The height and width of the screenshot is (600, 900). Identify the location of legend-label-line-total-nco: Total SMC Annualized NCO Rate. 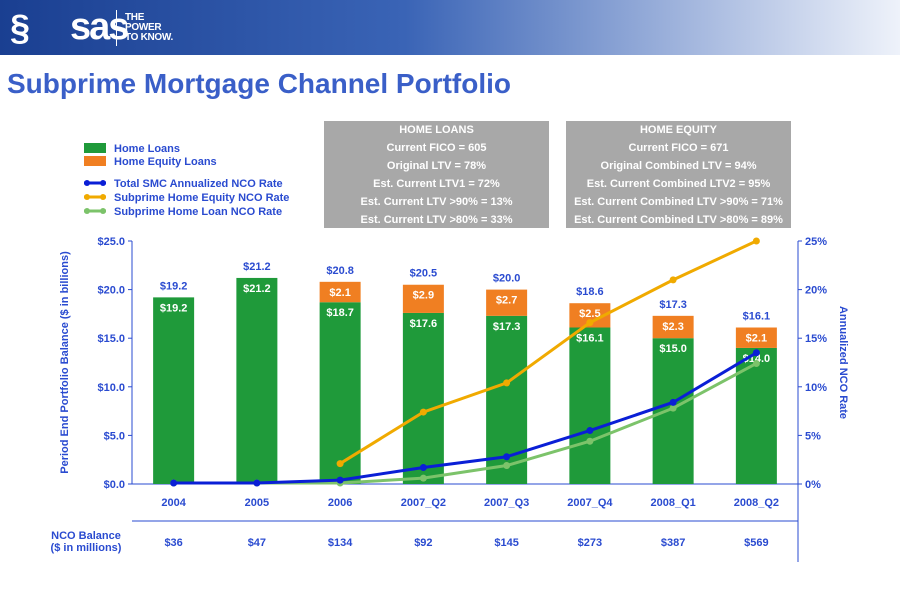
(198, 184).